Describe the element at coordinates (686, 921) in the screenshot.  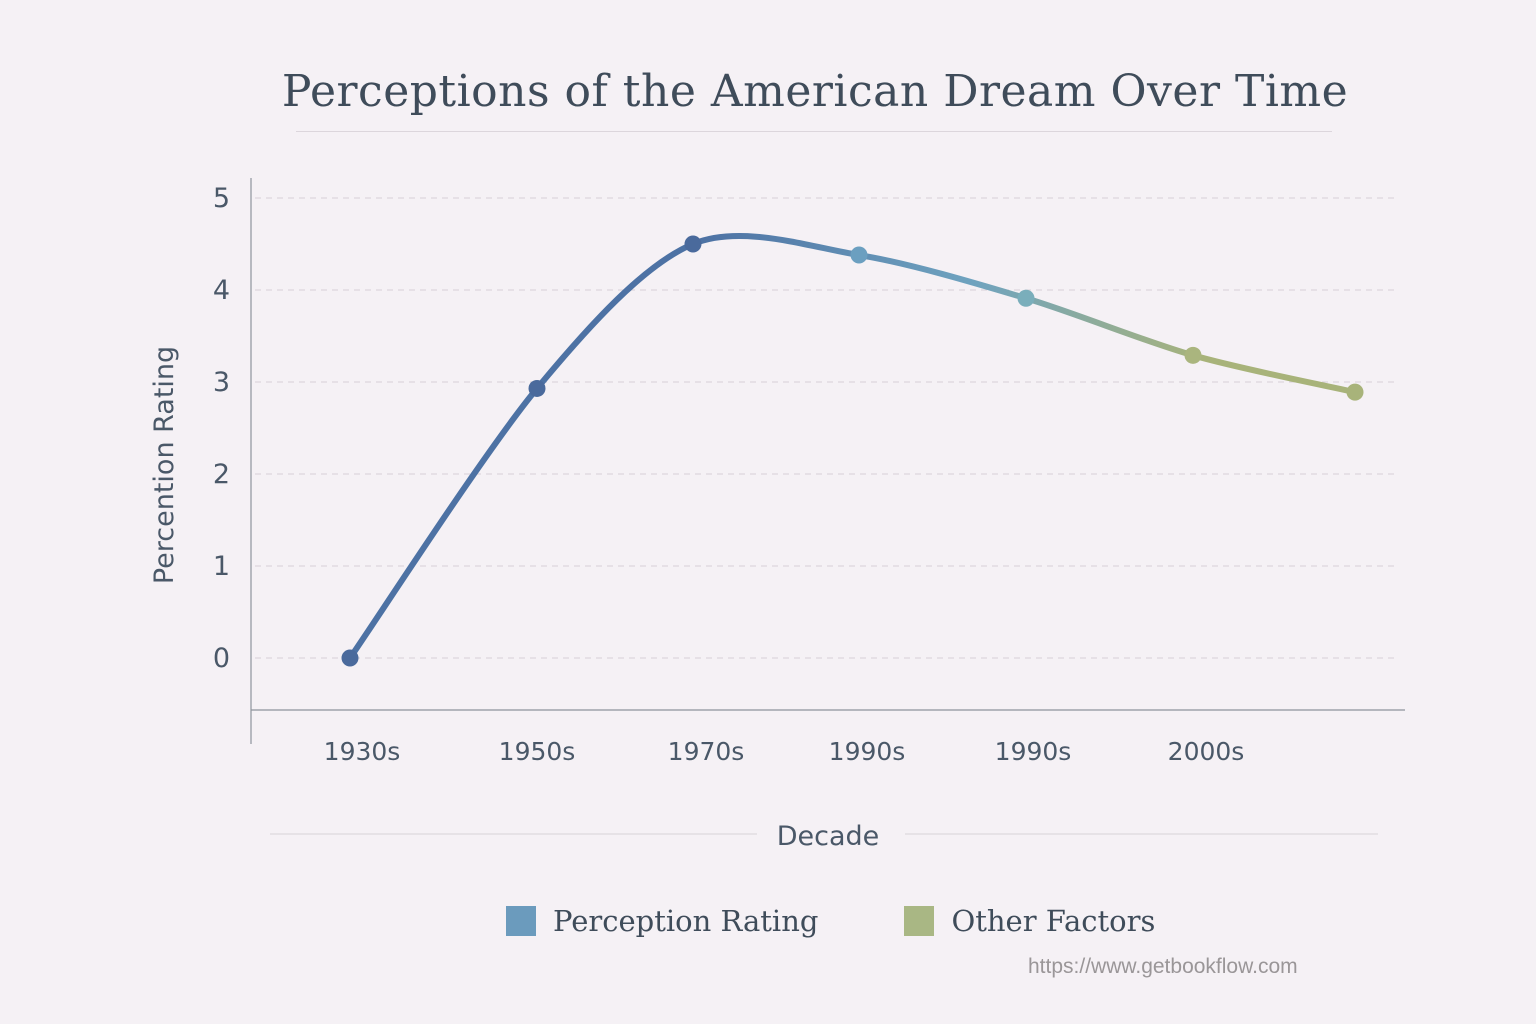
I see `legend-label: Perception Rating` at that location.